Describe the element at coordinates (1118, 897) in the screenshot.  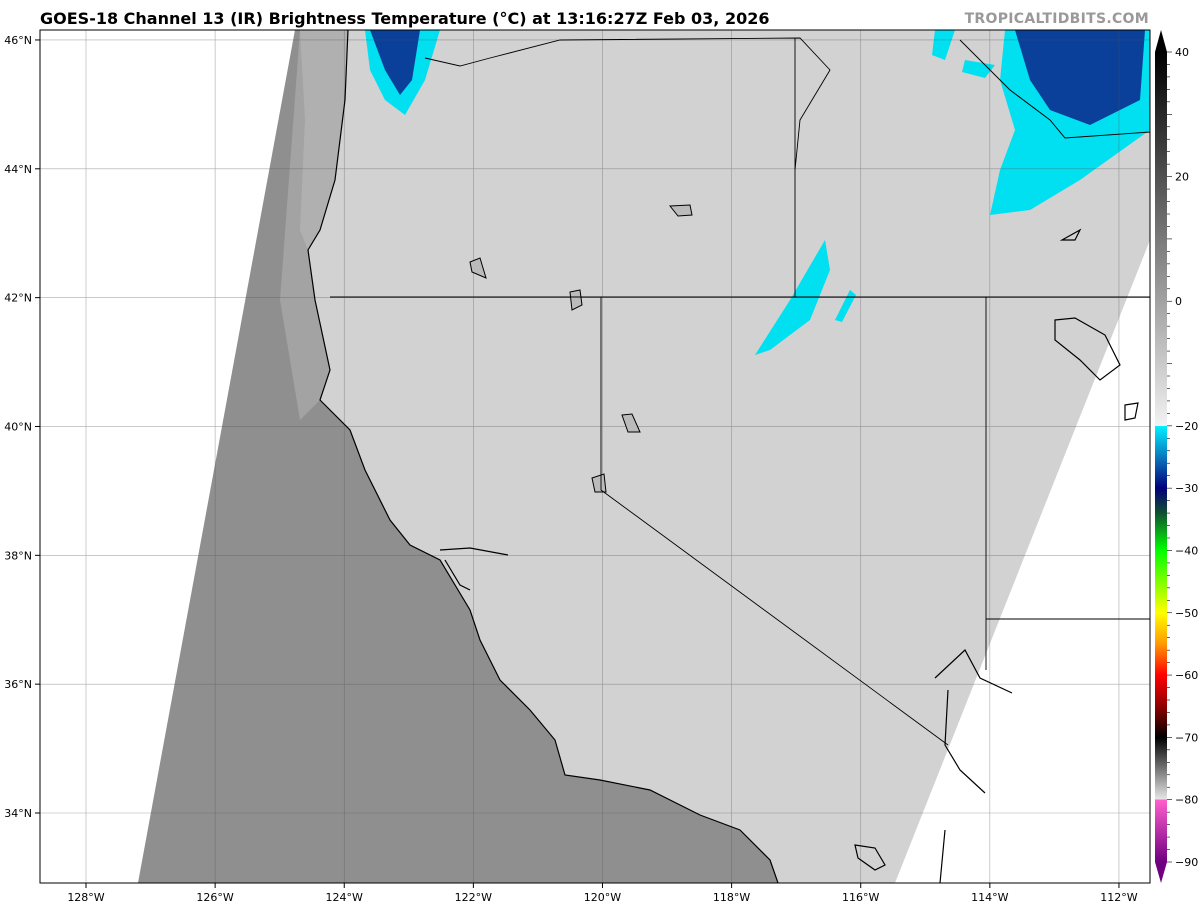
I see `x-tick-label: 112°W` at that location.